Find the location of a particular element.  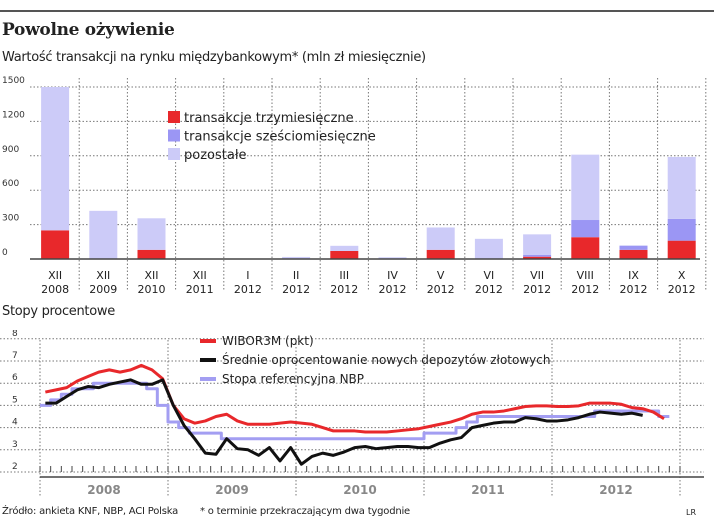

y-tick-label: 1200 is located at coordinates (13, 115).